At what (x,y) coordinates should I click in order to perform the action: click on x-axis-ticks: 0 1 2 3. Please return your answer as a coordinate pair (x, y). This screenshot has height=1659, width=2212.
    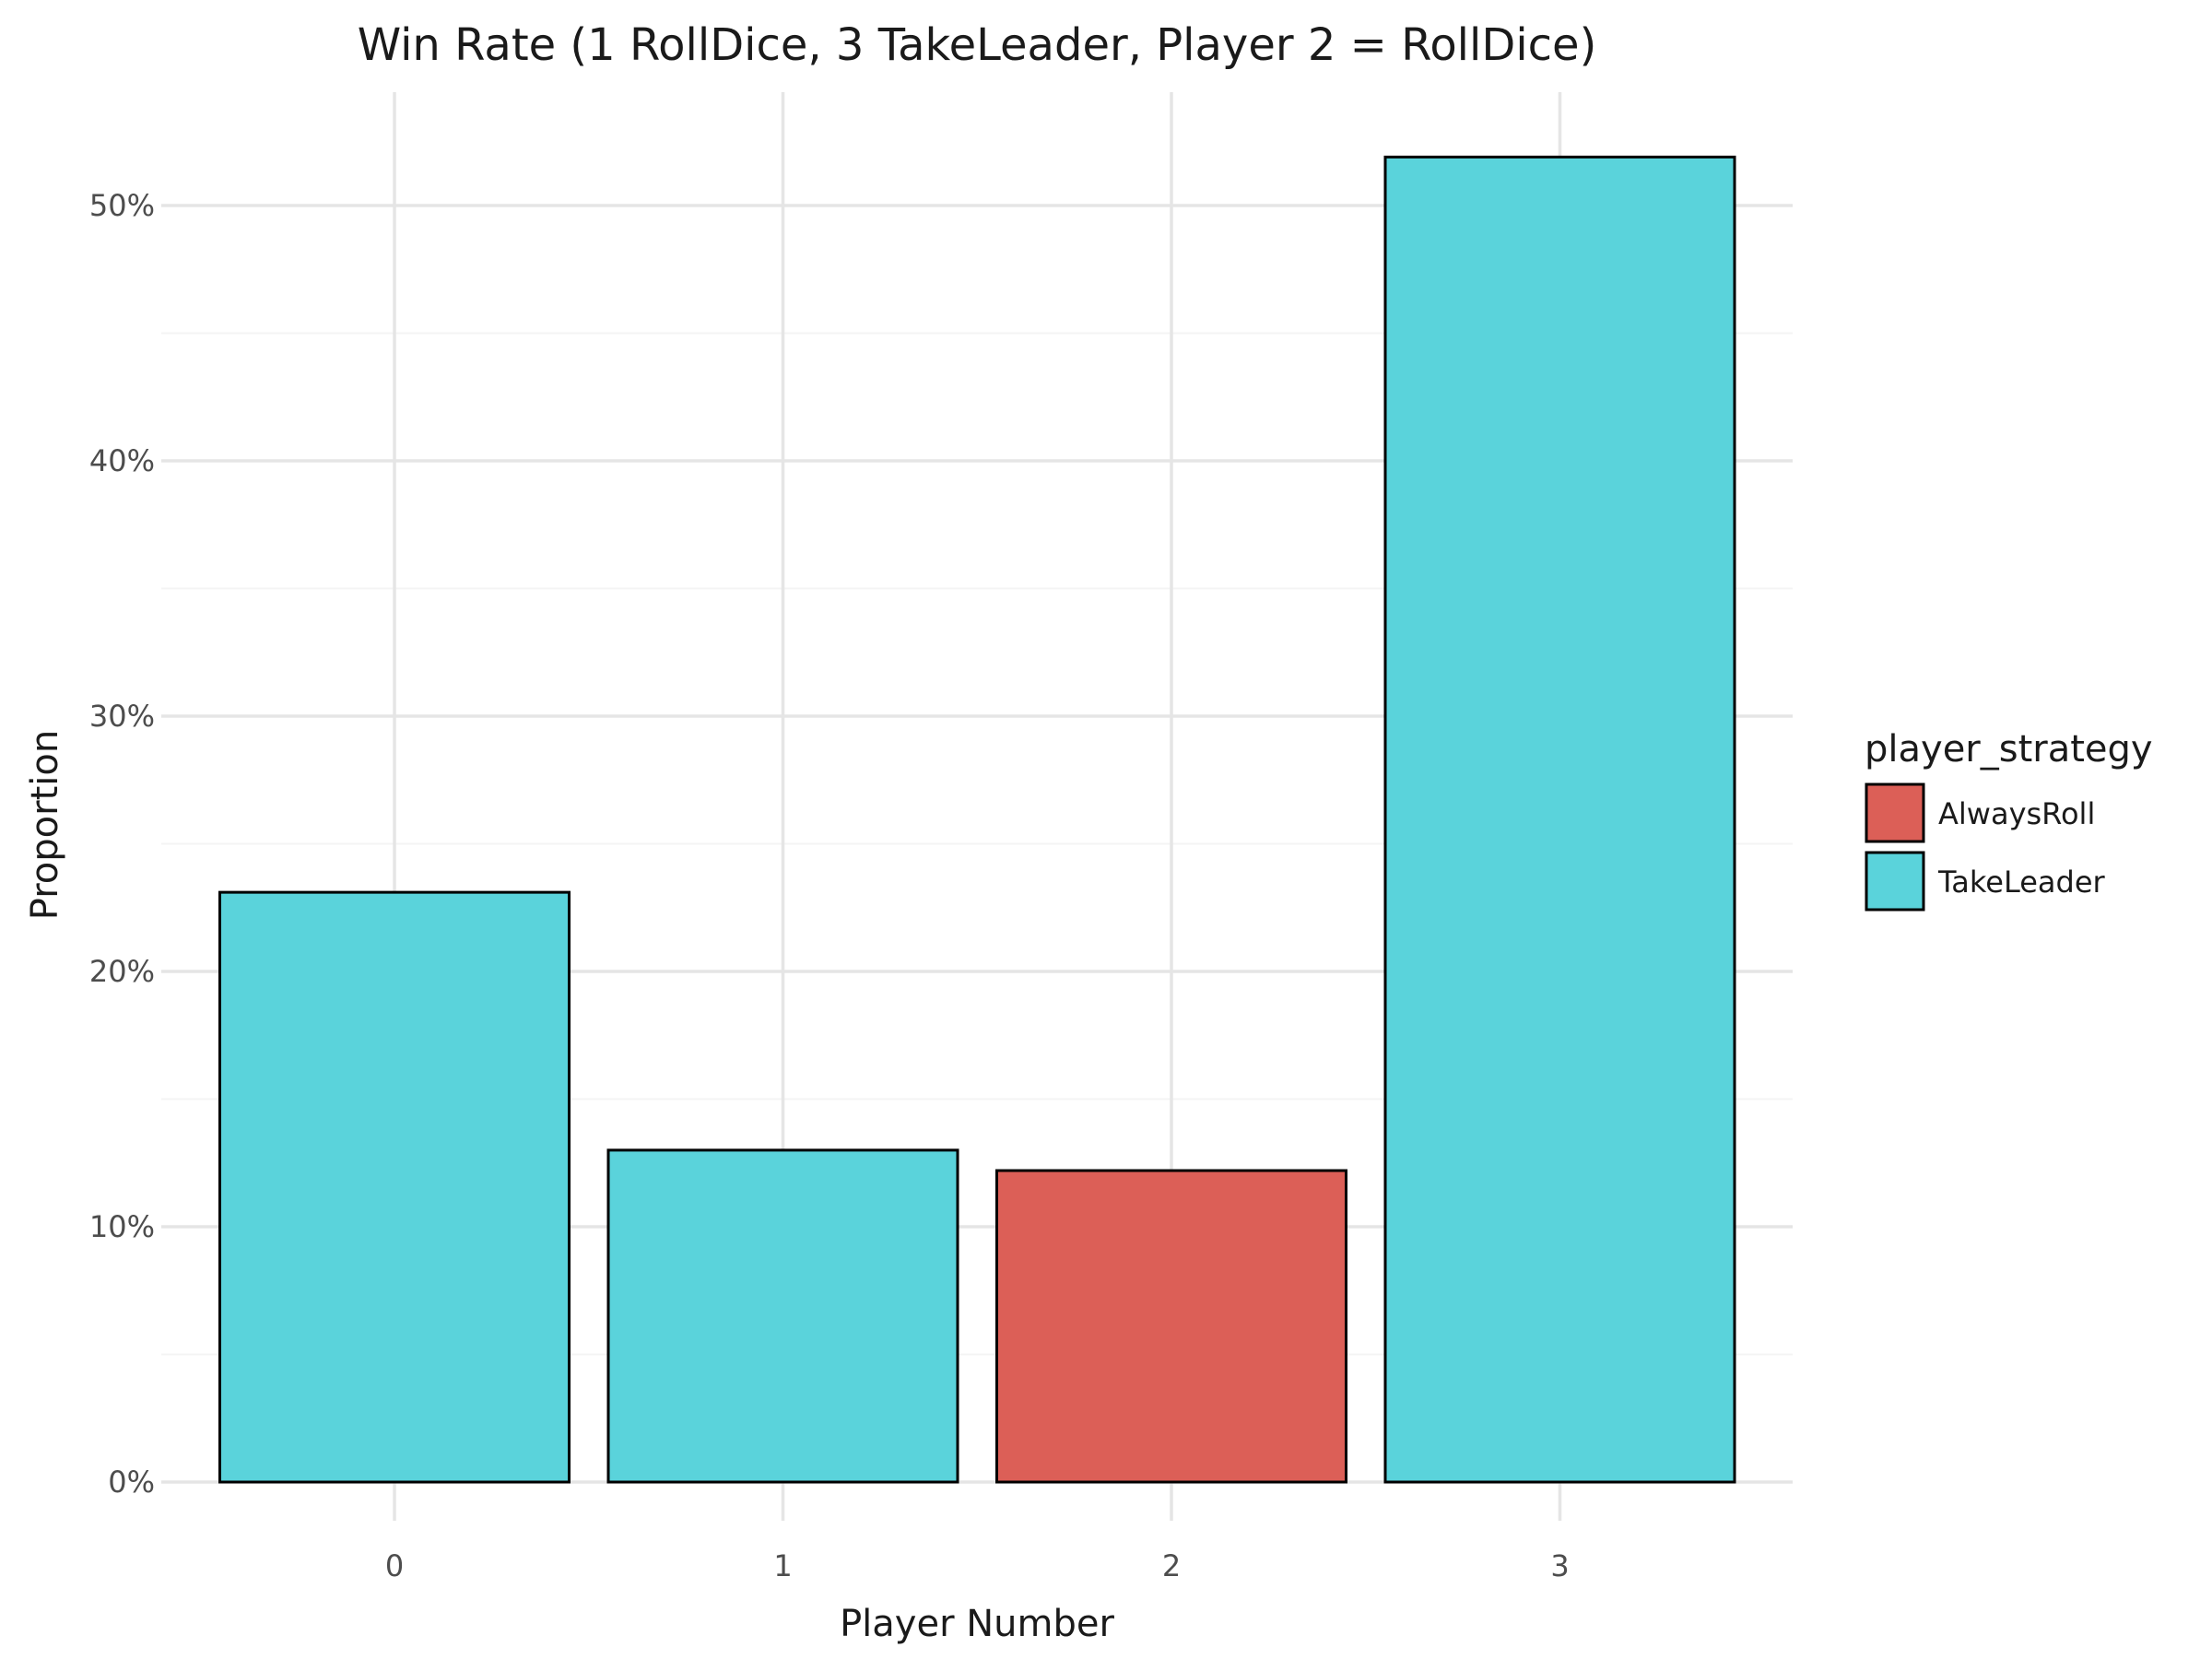
    Looking at the image, I should click on (977, 1565).